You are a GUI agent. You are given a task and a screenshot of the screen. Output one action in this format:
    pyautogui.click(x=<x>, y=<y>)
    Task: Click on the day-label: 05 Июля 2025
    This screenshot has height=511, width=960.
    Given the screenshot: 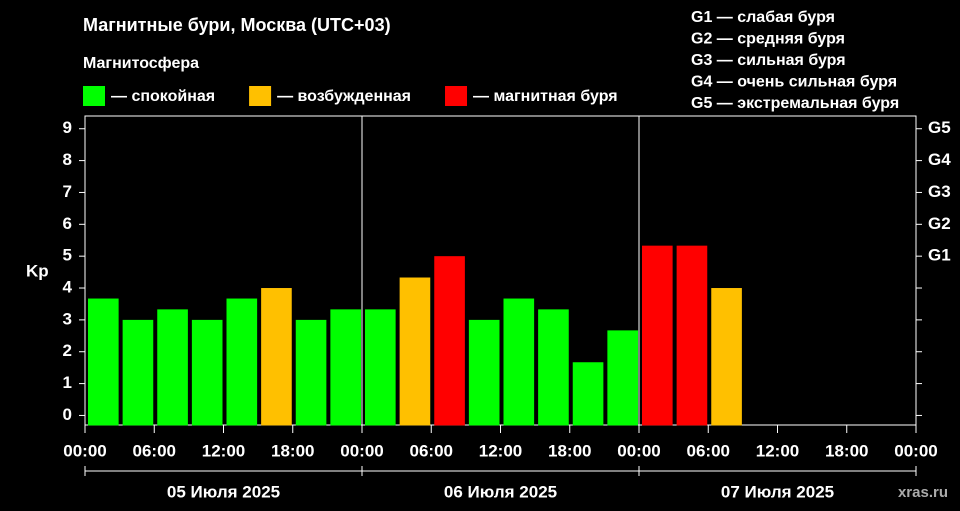 What is the action you would take?
    pyautogui.click(x=223, y=491)
    